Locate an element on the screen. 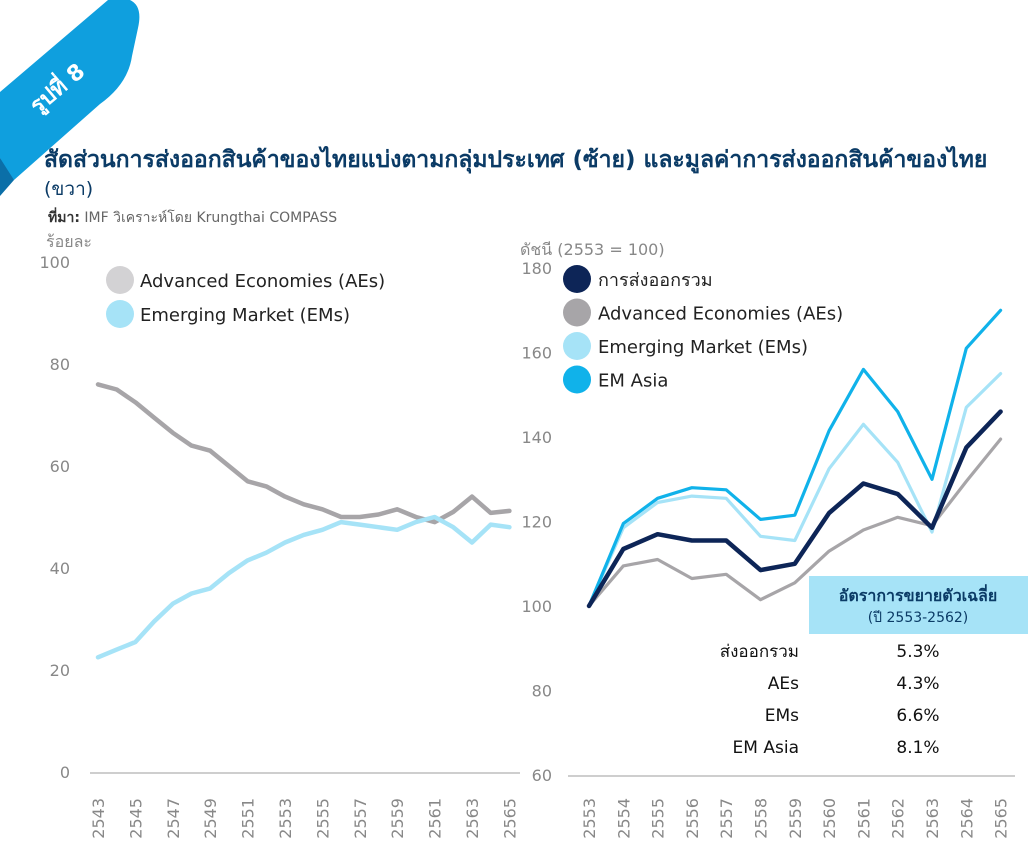 This screenshot has width=1028, height=855. left-series-line-ems is located at coordinates (303, 587).